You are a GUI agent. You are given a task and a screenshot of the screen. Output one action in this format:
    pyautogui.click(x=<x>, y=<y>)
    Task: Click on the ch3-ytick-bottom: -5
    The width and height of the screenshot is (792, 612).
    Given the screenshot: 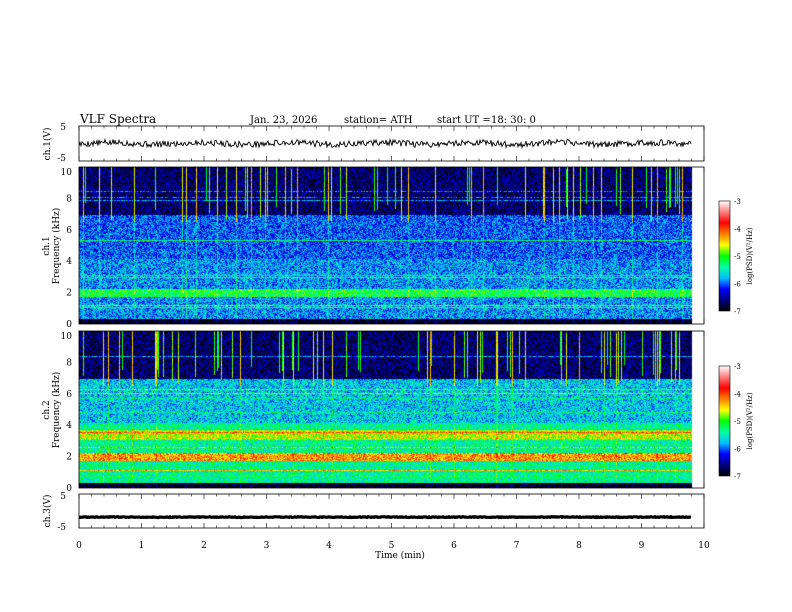 What is the action you would take?
    pyautogui.click(x=61, y=528)
    